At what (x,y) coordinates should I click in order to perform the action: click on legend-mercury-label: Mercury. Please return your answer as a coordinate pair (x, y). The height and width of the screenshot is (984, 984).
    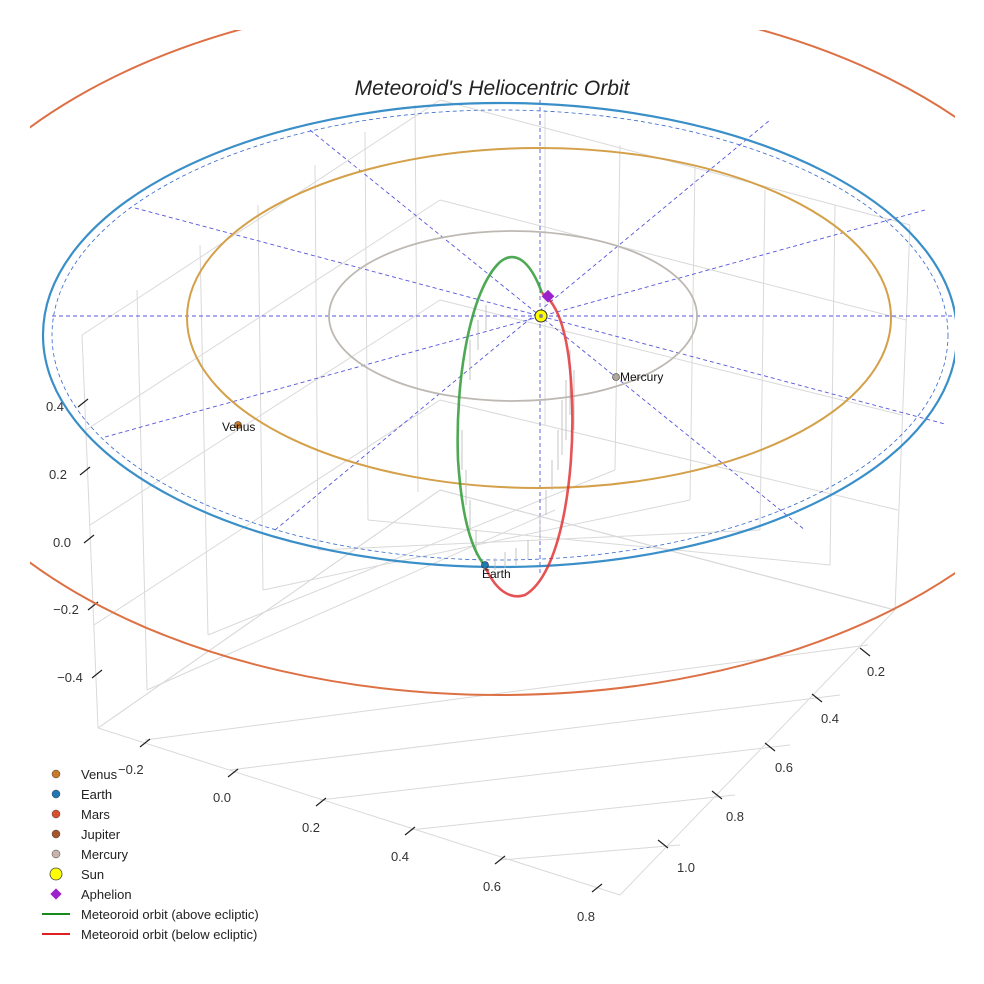
    Looking at the image, I should click on (104, 854).